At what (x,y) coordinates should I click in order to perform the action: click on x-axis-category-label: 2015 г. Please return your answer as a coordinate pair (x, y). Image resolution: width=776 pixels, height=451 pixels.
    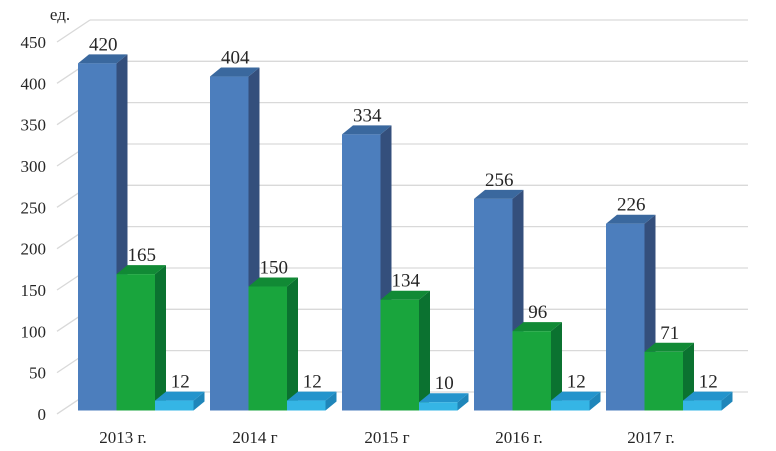
    Looking at the image, I should click on (386, 437).